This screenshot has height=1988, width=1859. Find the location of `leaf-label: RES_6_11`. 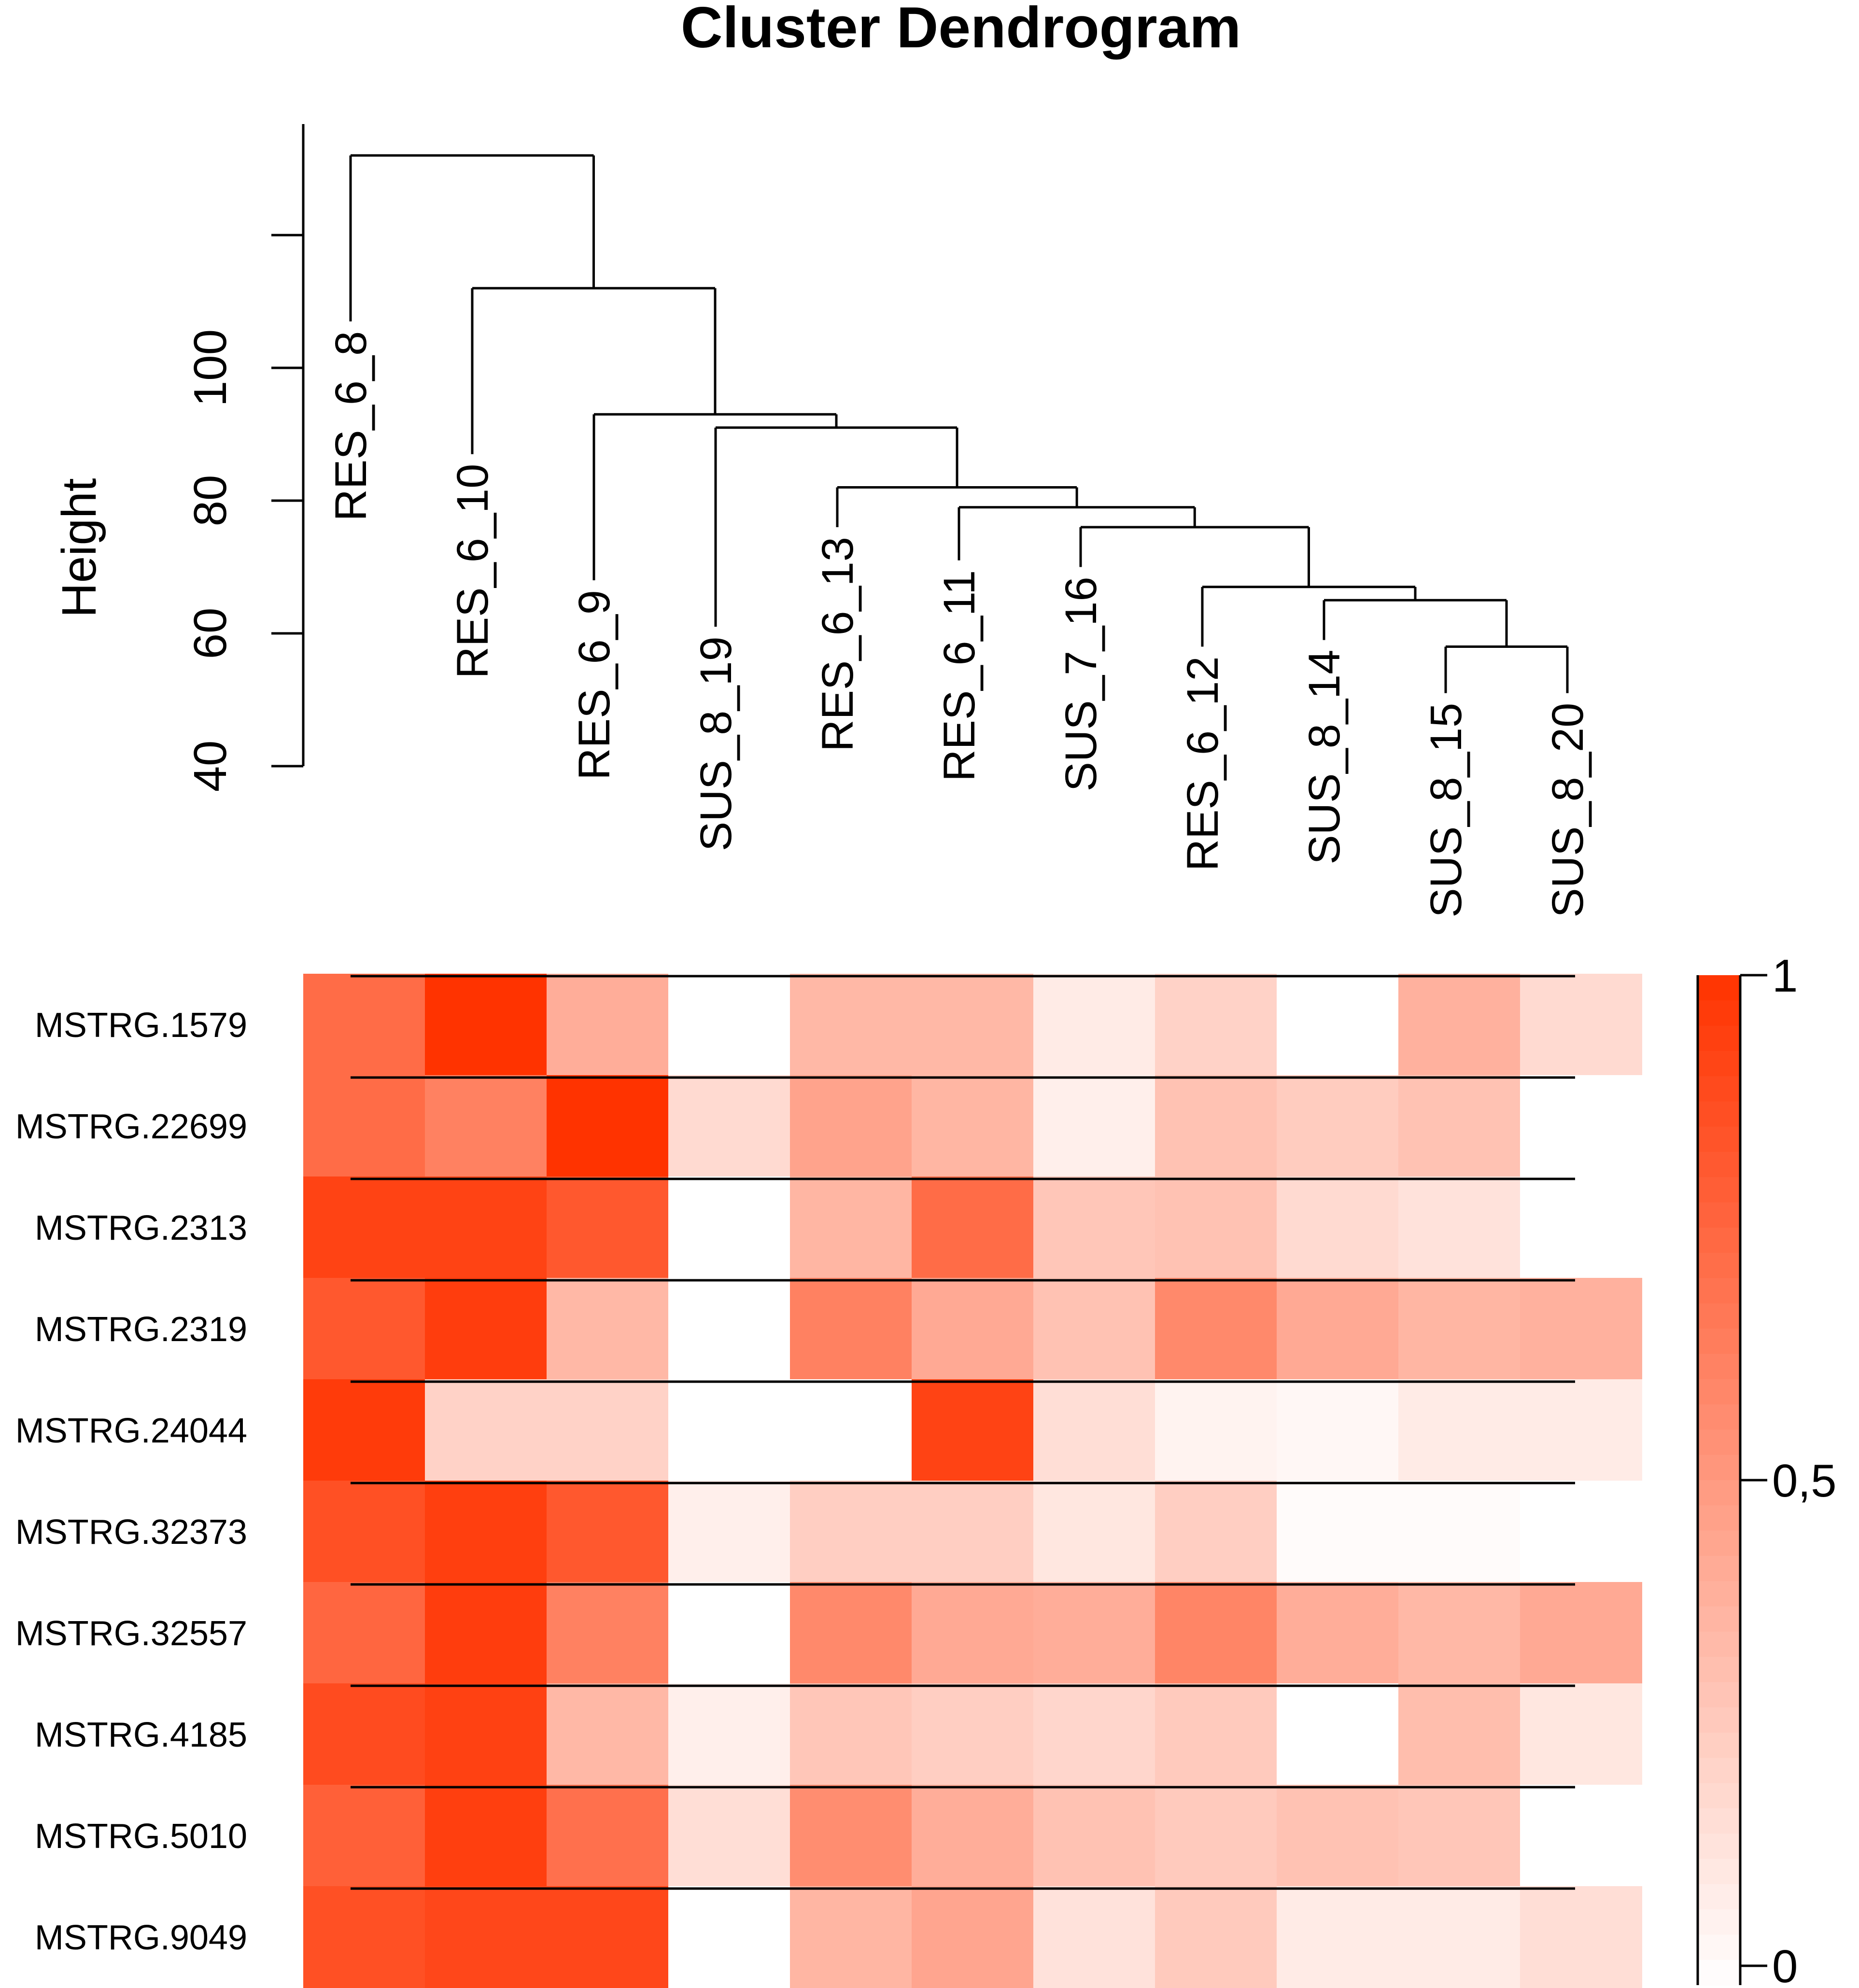

leaf-label: RES_6_11 is located at coordinates (959, 676).